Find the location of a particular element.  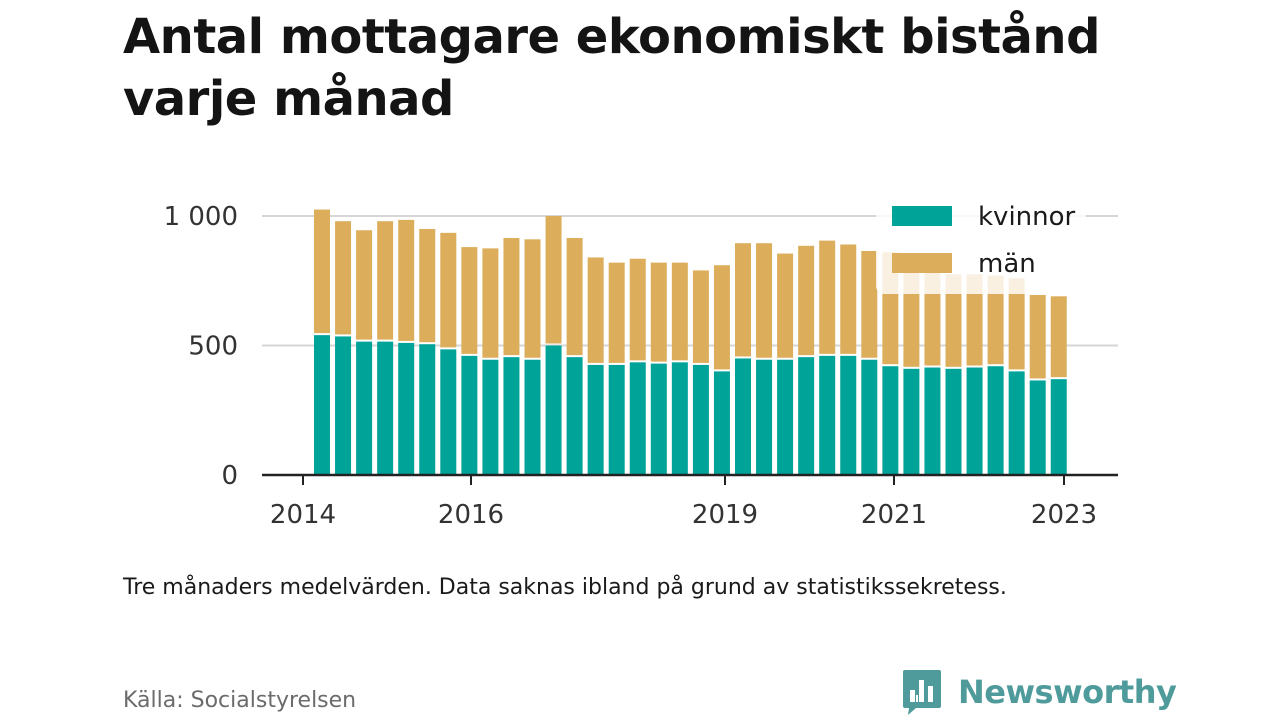

y-tick-label: 0 is located at coordinates (229, 476).